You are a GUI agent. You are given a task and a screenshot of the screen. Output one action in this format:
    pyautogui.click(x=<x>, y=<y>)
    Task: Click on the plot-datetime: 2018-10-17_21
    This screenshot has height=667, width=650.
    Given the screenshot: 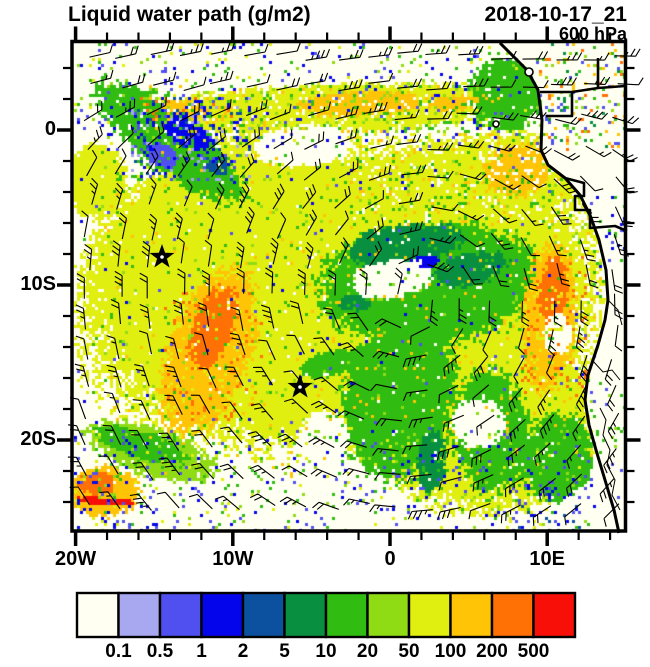 What is the action you would take?
    pyautogui.click(x=555, y=14)
    